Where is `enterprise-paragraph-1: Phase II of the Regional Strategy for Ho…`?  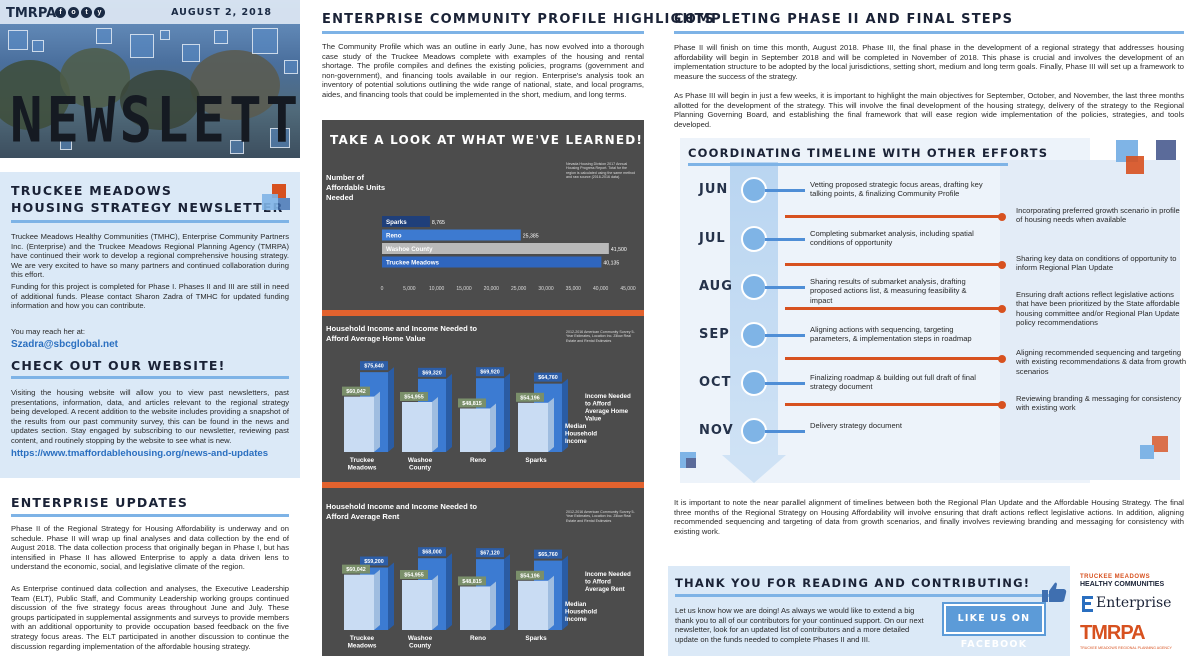 enterprise-paragraph-1: Phase II of the Regional Strategy for Ho… is located at coordinates (150, 548).